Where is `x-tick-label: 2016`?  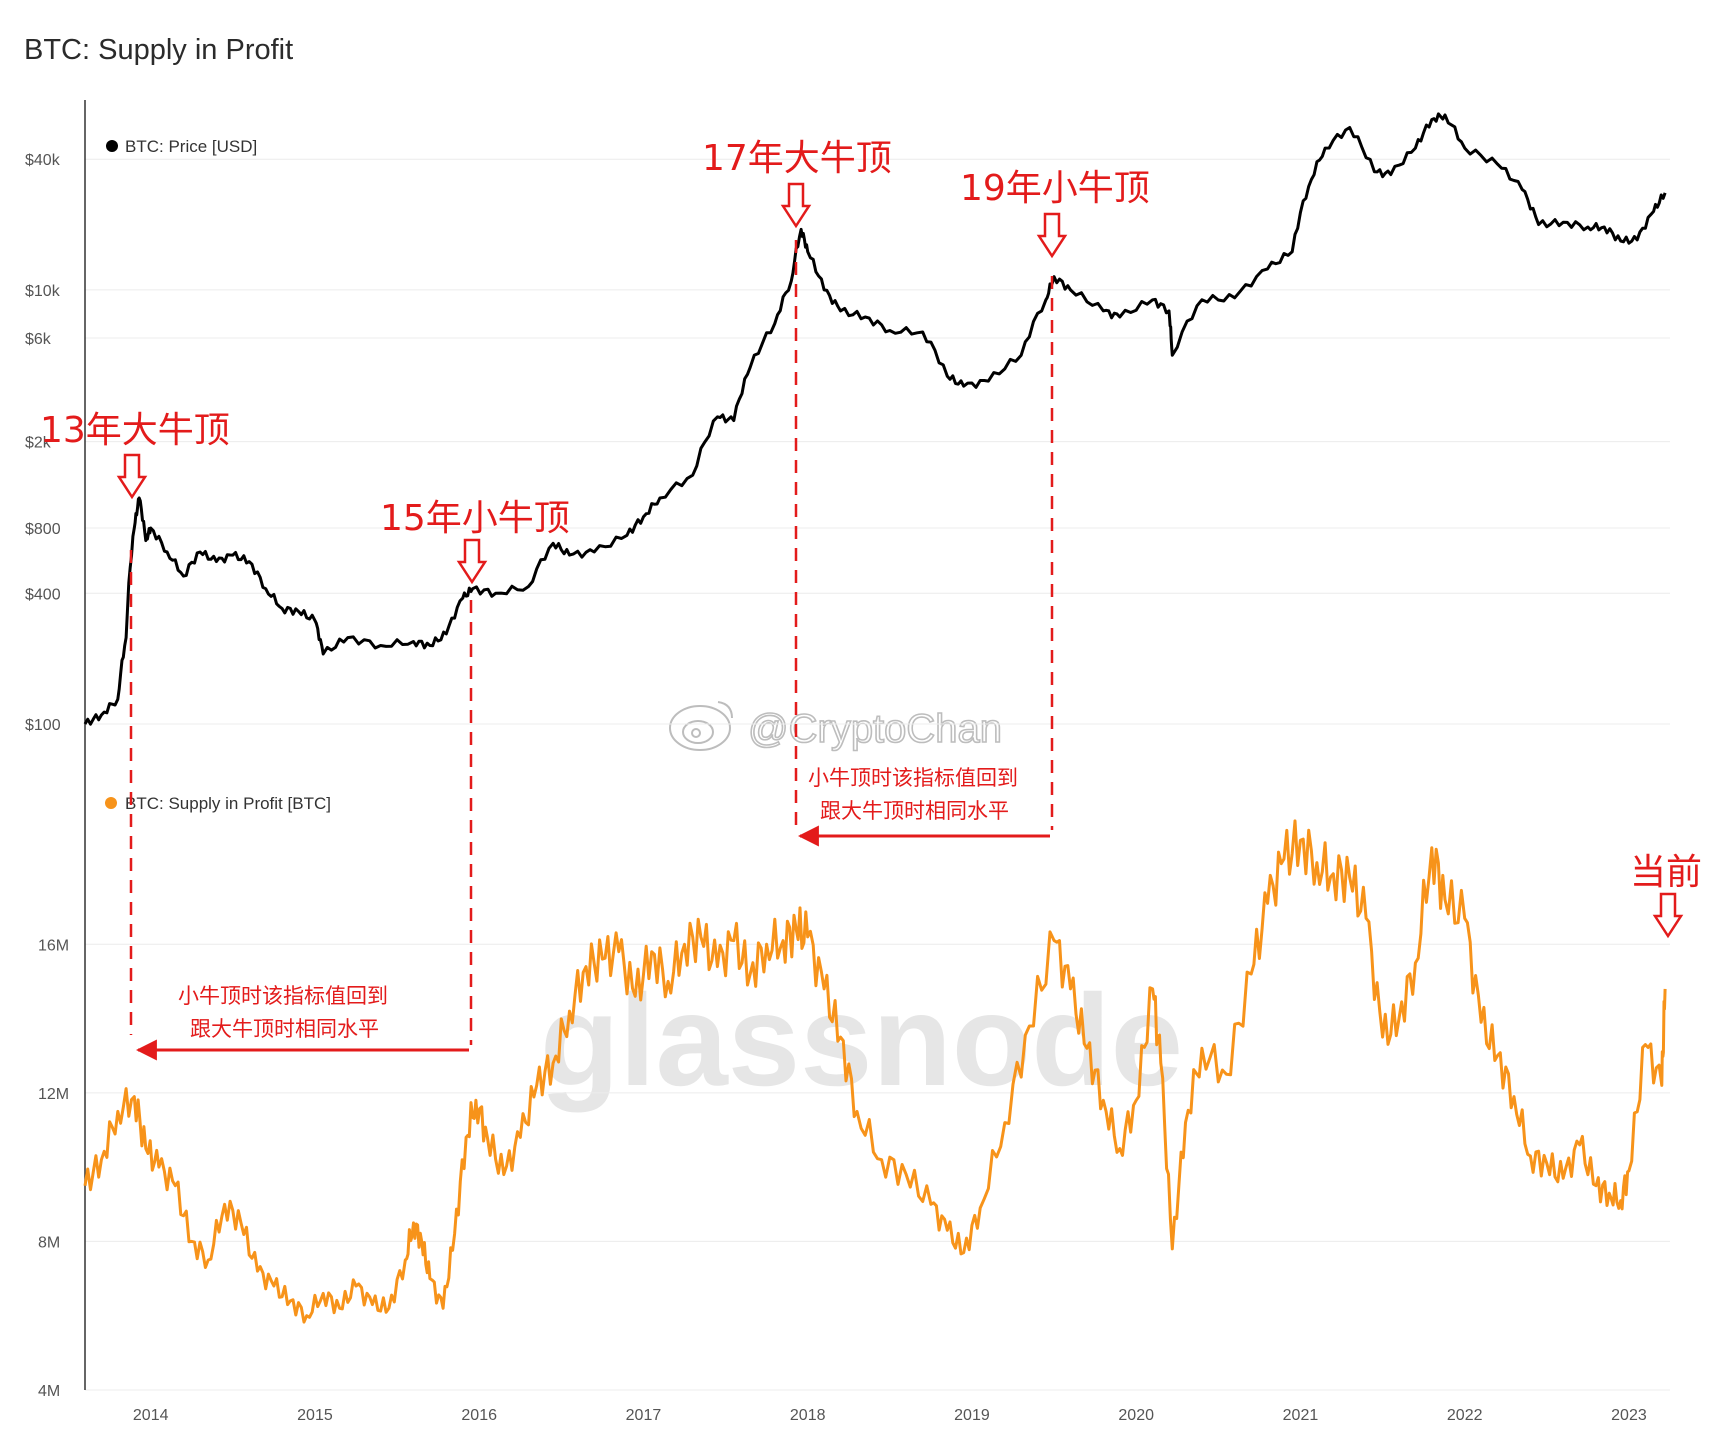 x-tick-label: 2016 is located at coordinates (479, 1415).